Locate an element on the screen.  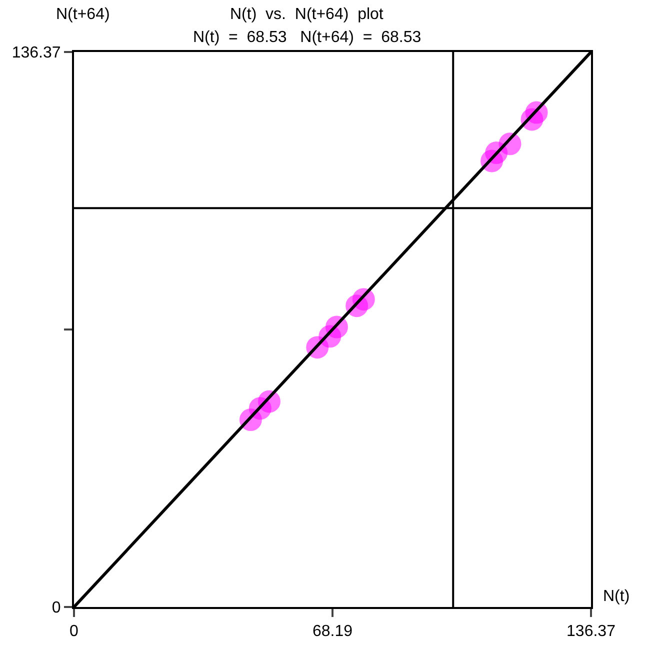
chart-subtitle: N(t) = 68.53 N(t+64) = 68.53 is located at coordinates (307, 37).